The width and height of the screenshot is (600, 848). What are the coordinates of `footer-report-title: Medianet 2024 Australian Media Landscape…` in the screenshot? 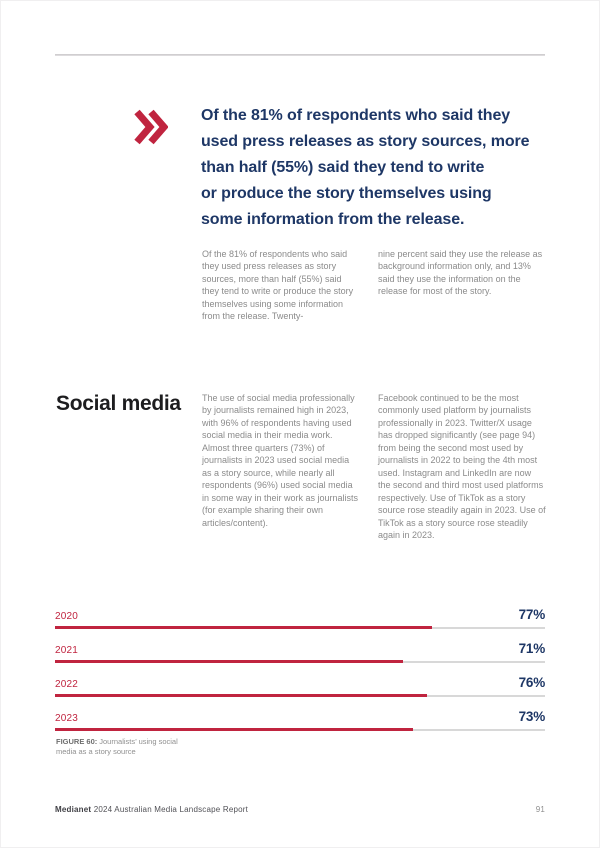 It's located at (152, 809).